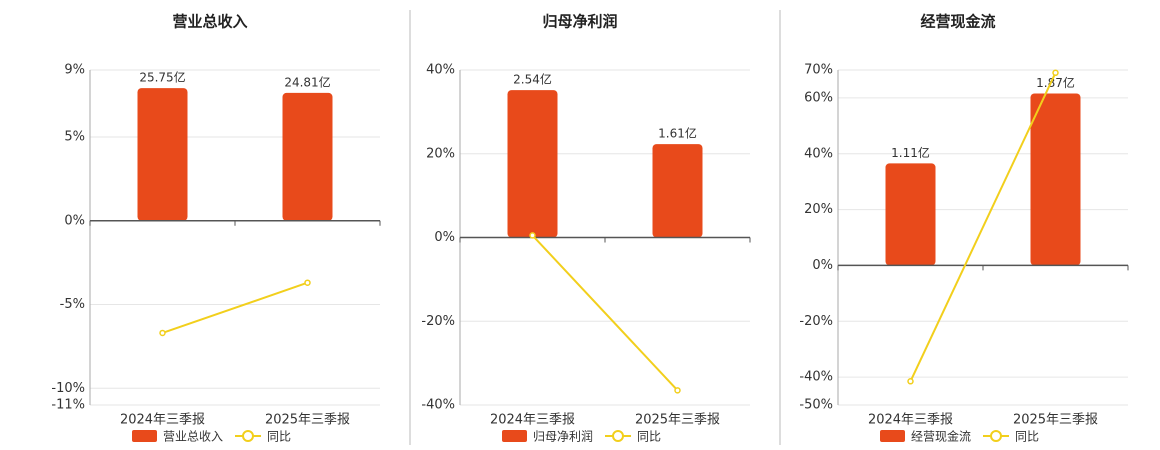 This screenshot has width=1160, height=450. I want to click on chart-title: 经营现金流, so click(957, 22).